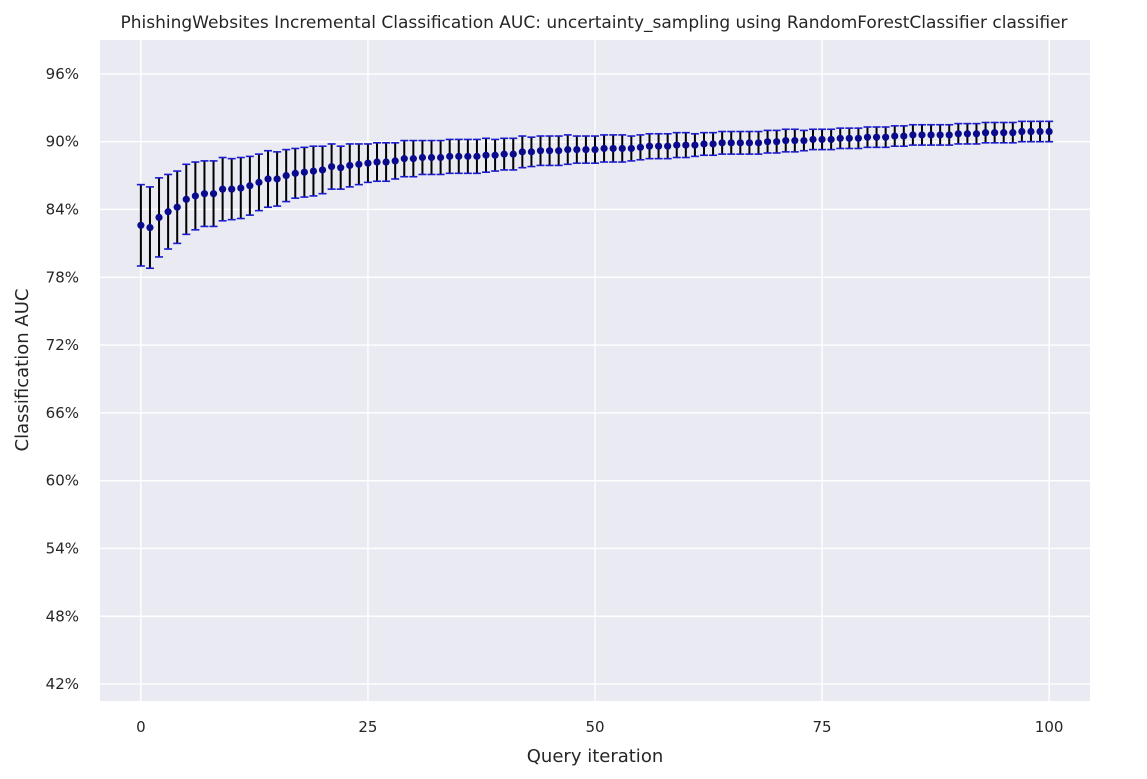 This screenshot has height=779, width=1147. I want to click on y-tick-label: 84%, so click(62, 209).